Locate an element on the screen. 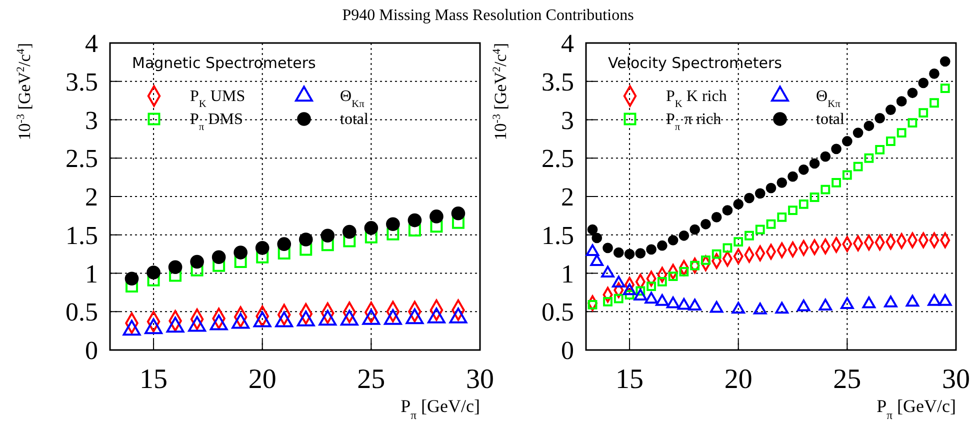 The width and height of the screenshot is (977, 425). y-tick-label: 1.5 is located at coordinates (82, 235).